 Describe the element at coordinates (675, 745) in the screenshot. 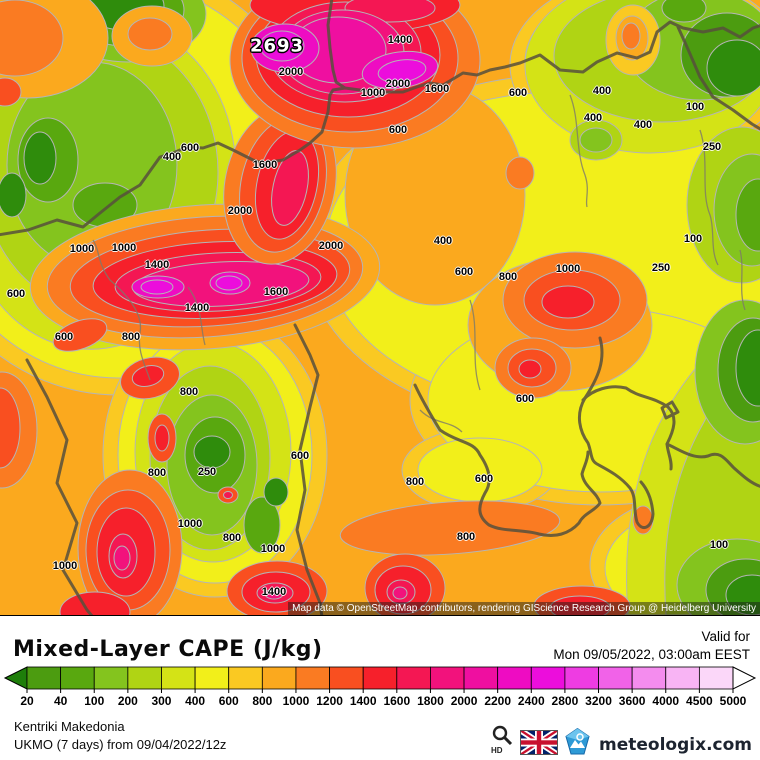

I see `brand-name: meteologix.com` at that location.